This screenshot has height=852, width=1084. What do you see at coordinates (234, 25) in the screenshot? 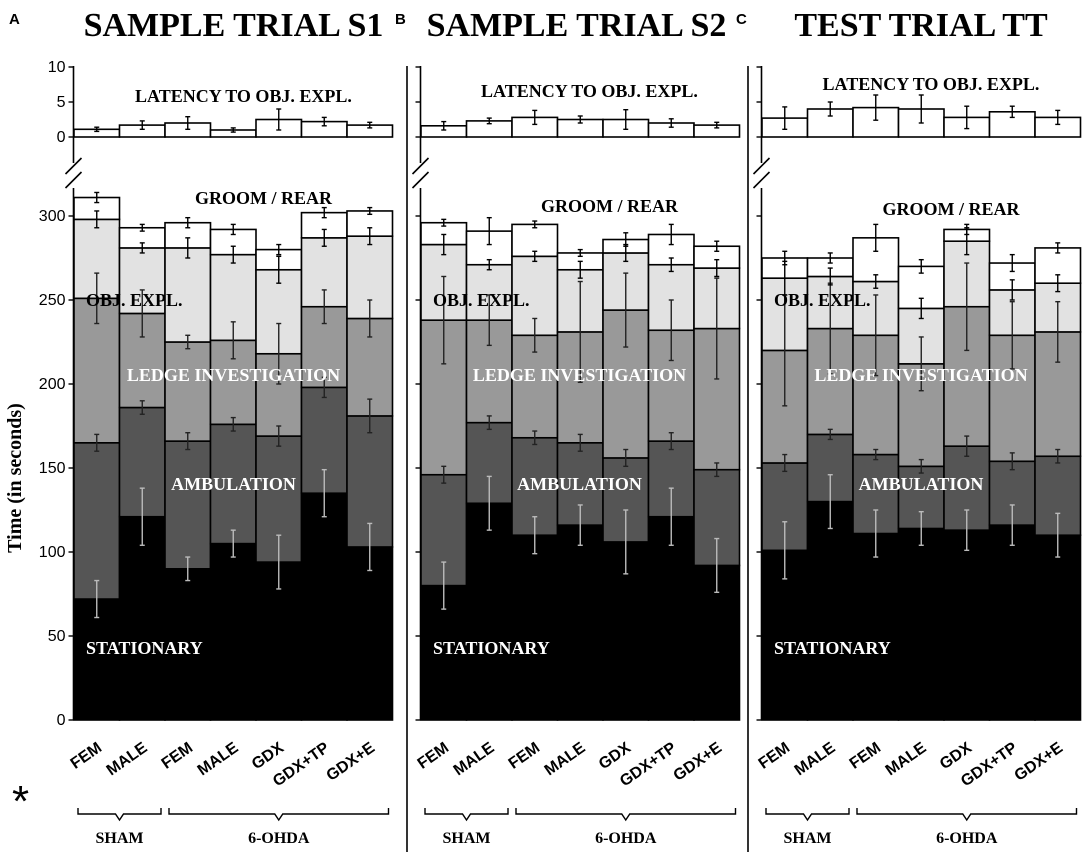
I see `panel-title: SAMPLE TRIAL S1` at bounding box center [234, 25].